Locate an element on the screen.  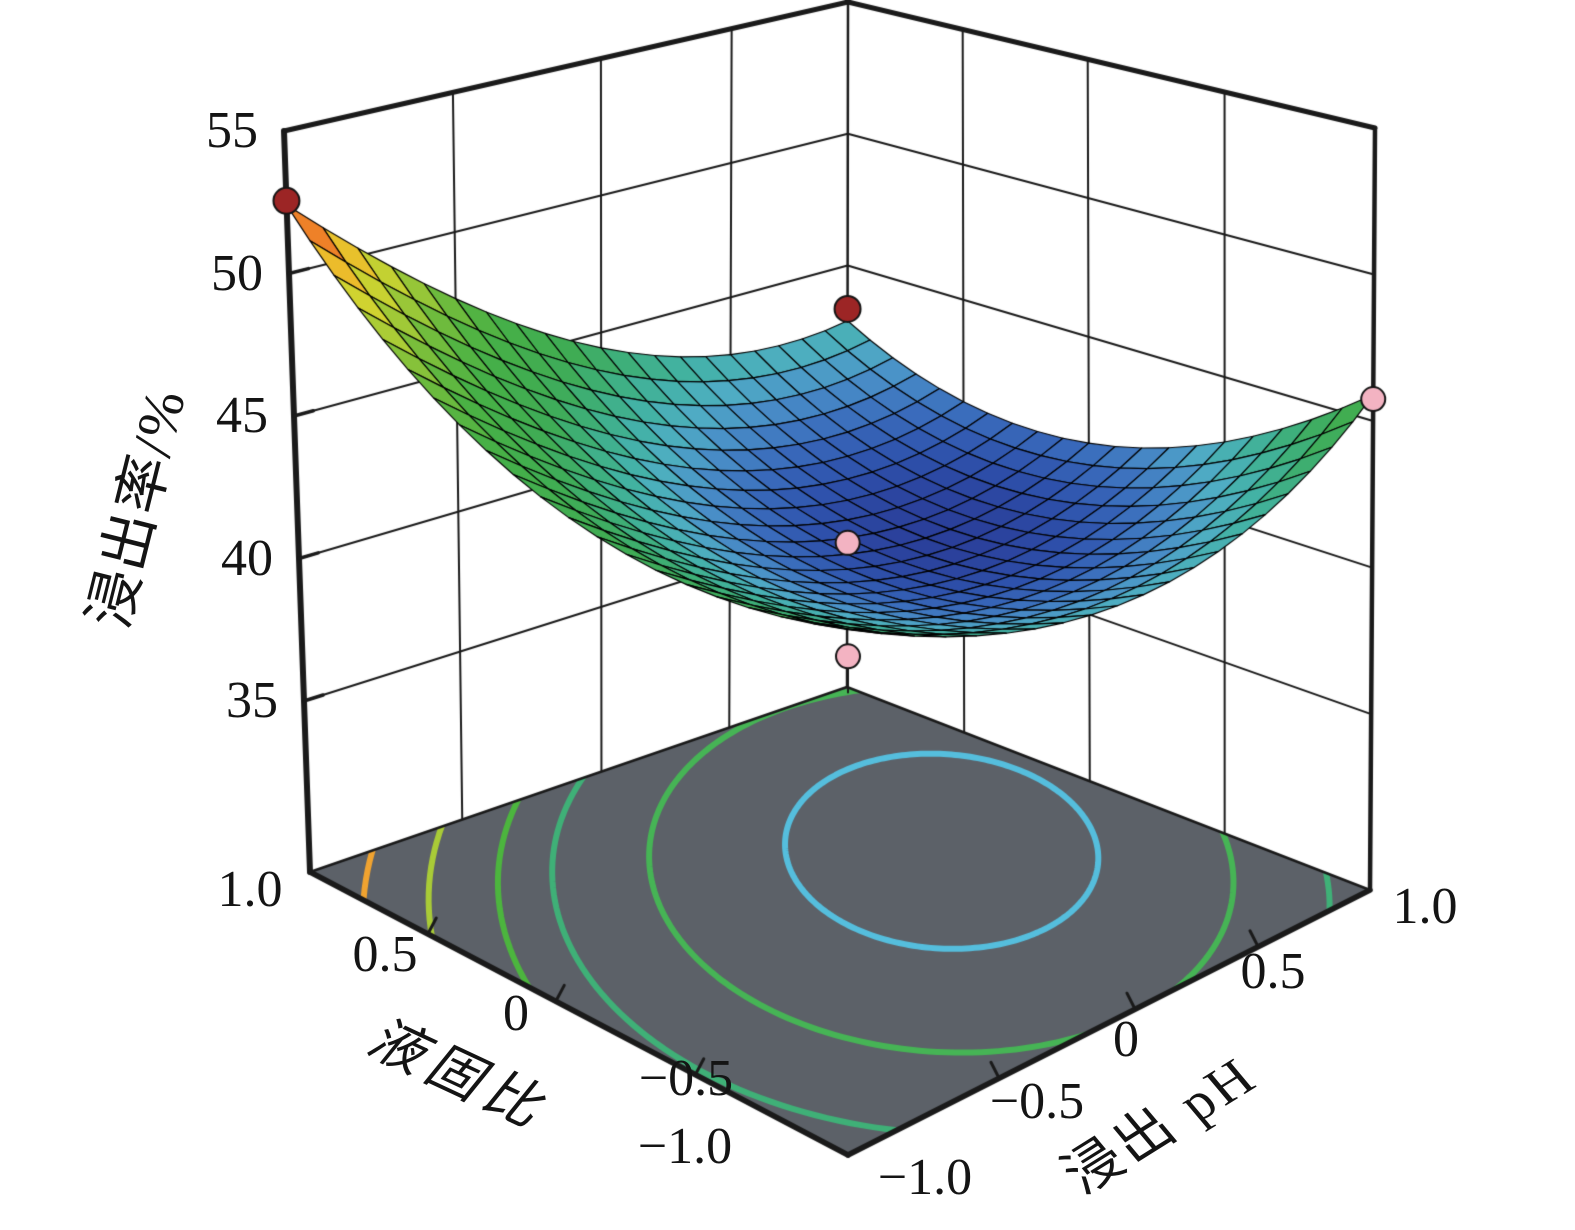
x-tick-label: −1.0 is located at coordinates (925, 1177).